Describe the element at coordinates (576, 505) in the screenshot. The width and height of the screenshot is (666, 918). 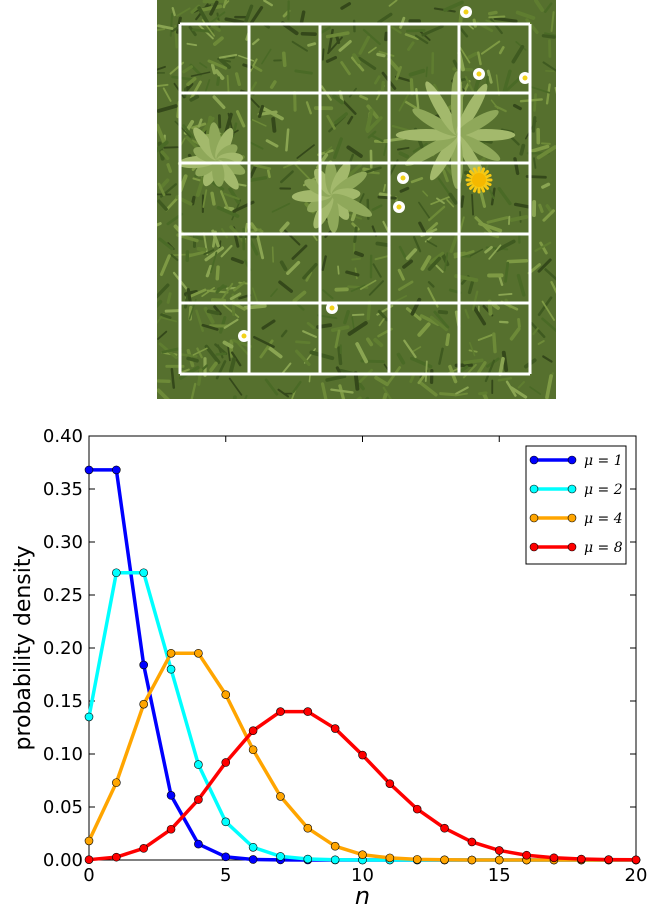
I see `legend: μ = 1 μ = 2 μ = 4 μ = 8` at that location.